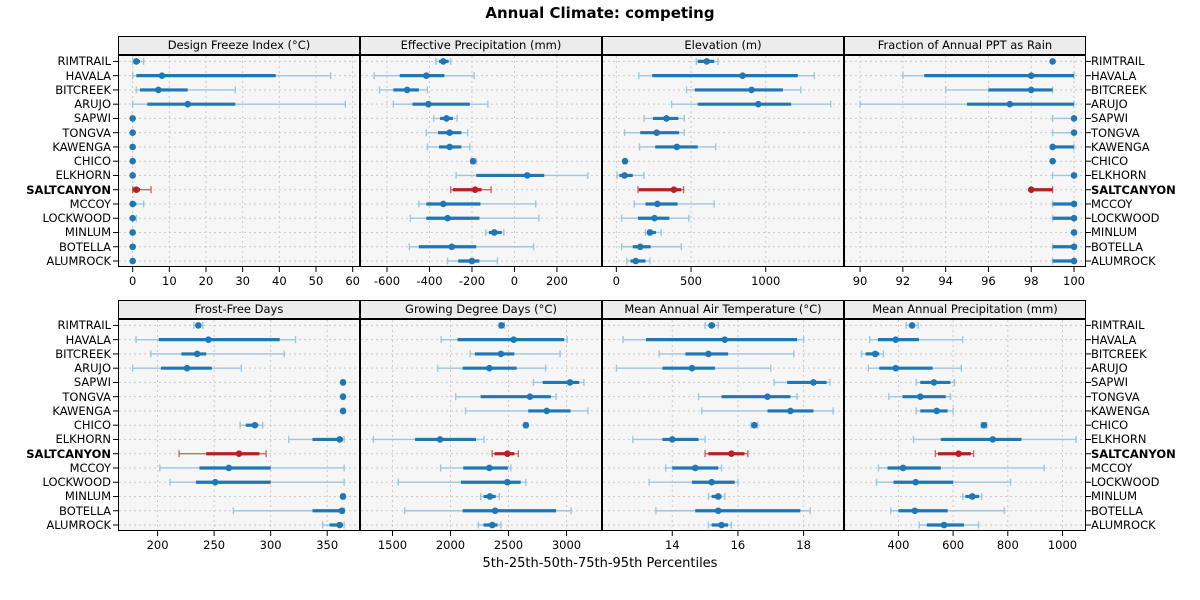 The width and height of the screenshot is (1200, 600). What do you see at coordinates (429, 281) in the screenshot?
I see `axis-tick-label: -400` at bounding box center [429, 281].